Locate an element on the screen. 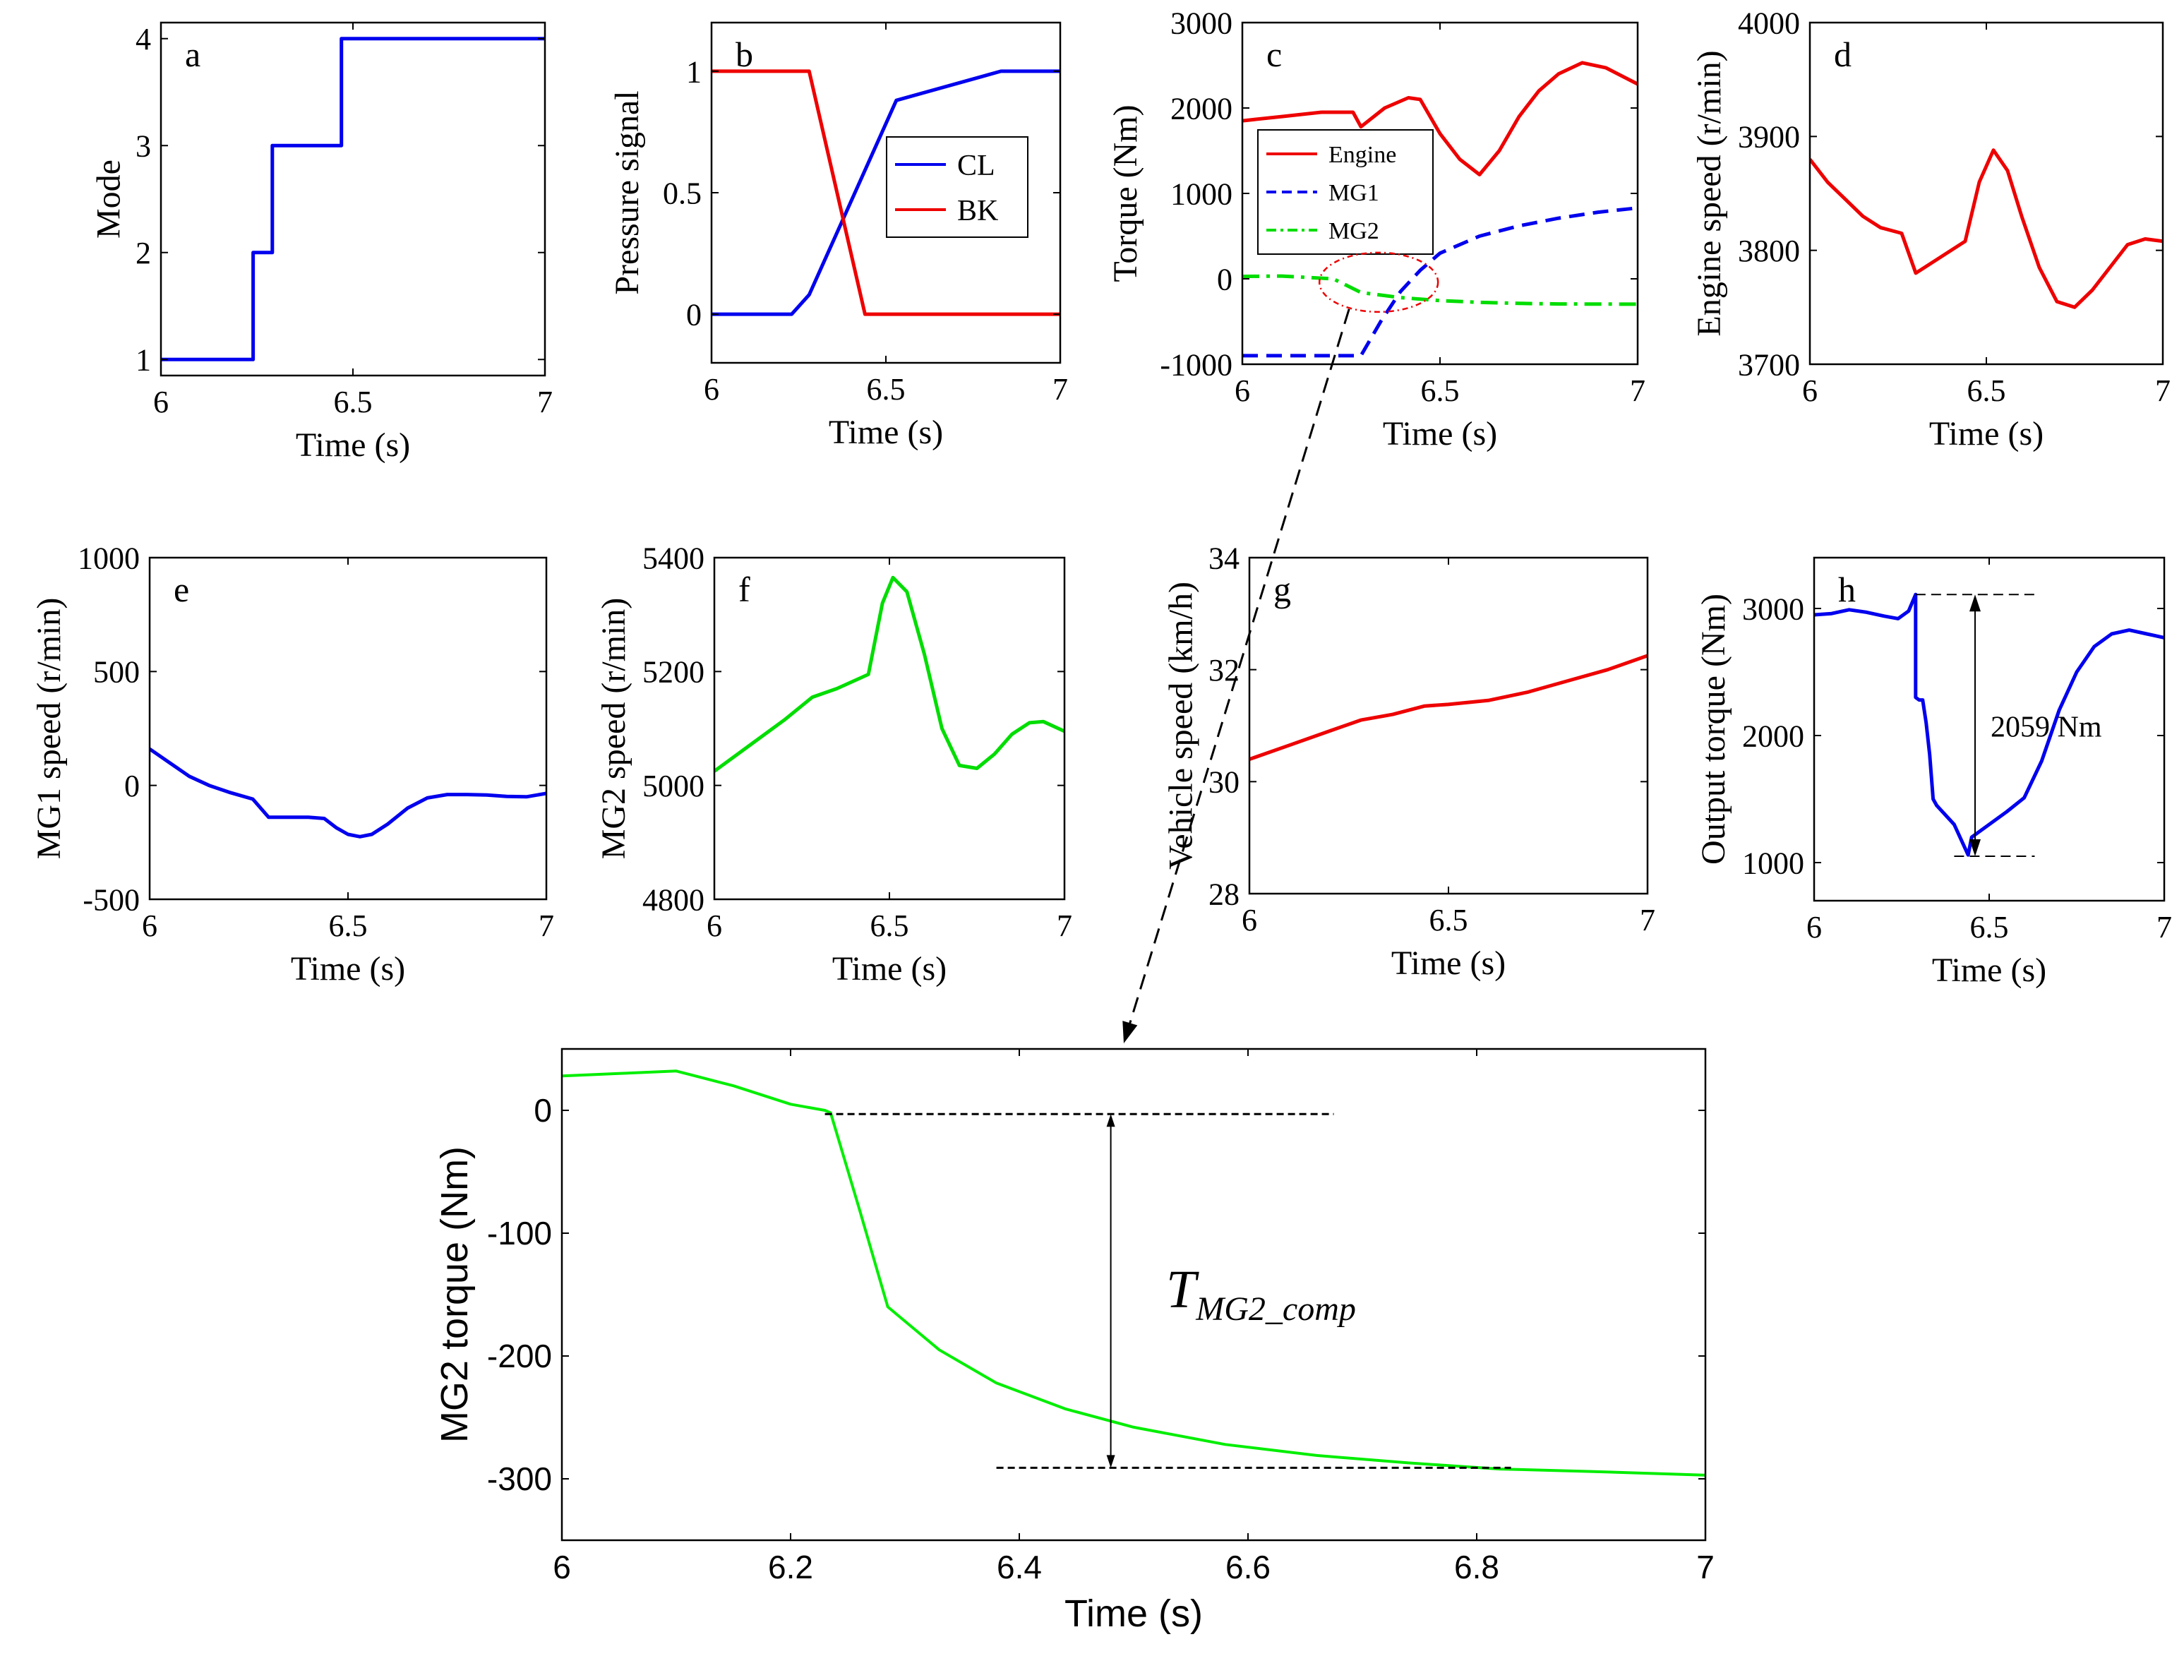 The width and height of the screenshot is (2184, 1680). y-tick-label: -300 is located at coordinates (520, 1479).